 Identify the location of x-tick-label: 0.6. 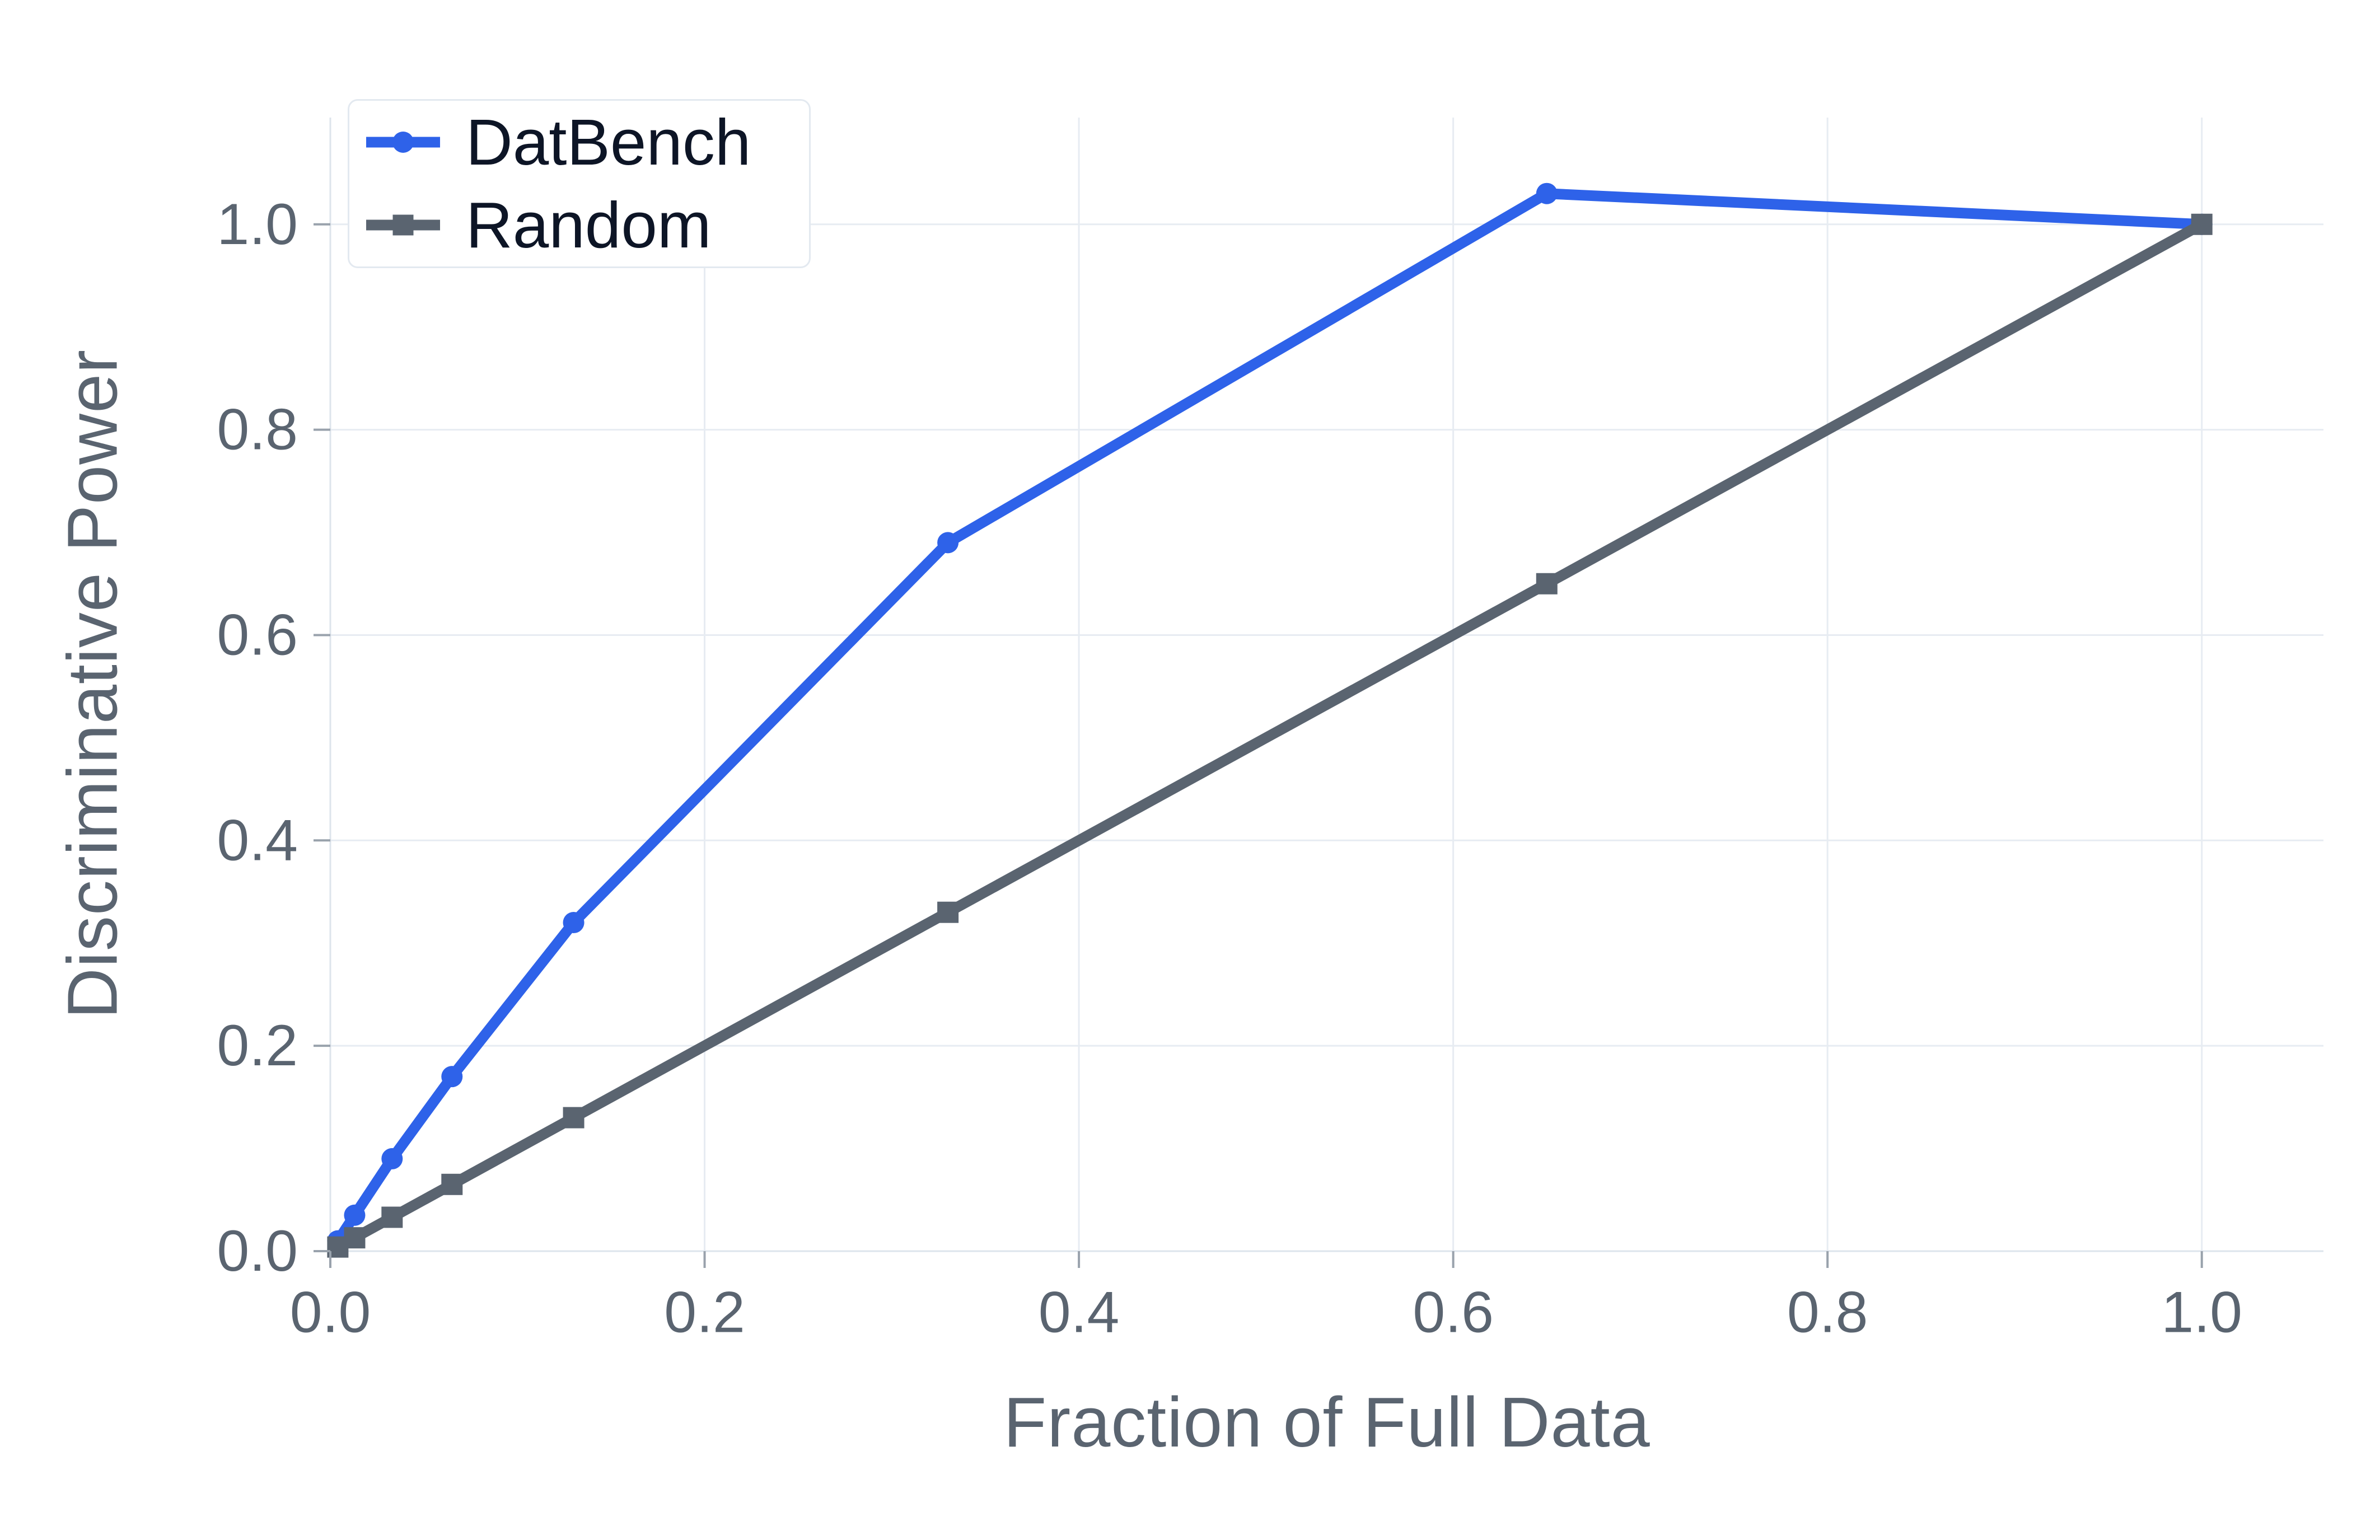
(1453, 1312).